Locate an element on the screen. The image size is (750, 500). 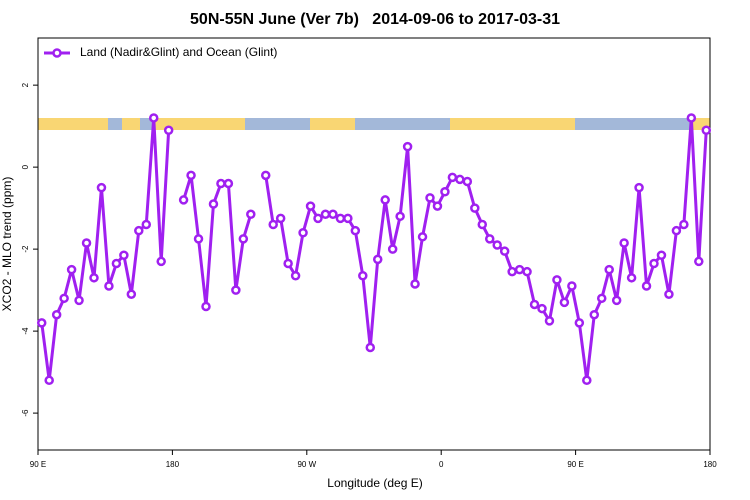
y-tick-label: -6 is located at coordinates (25, 413).